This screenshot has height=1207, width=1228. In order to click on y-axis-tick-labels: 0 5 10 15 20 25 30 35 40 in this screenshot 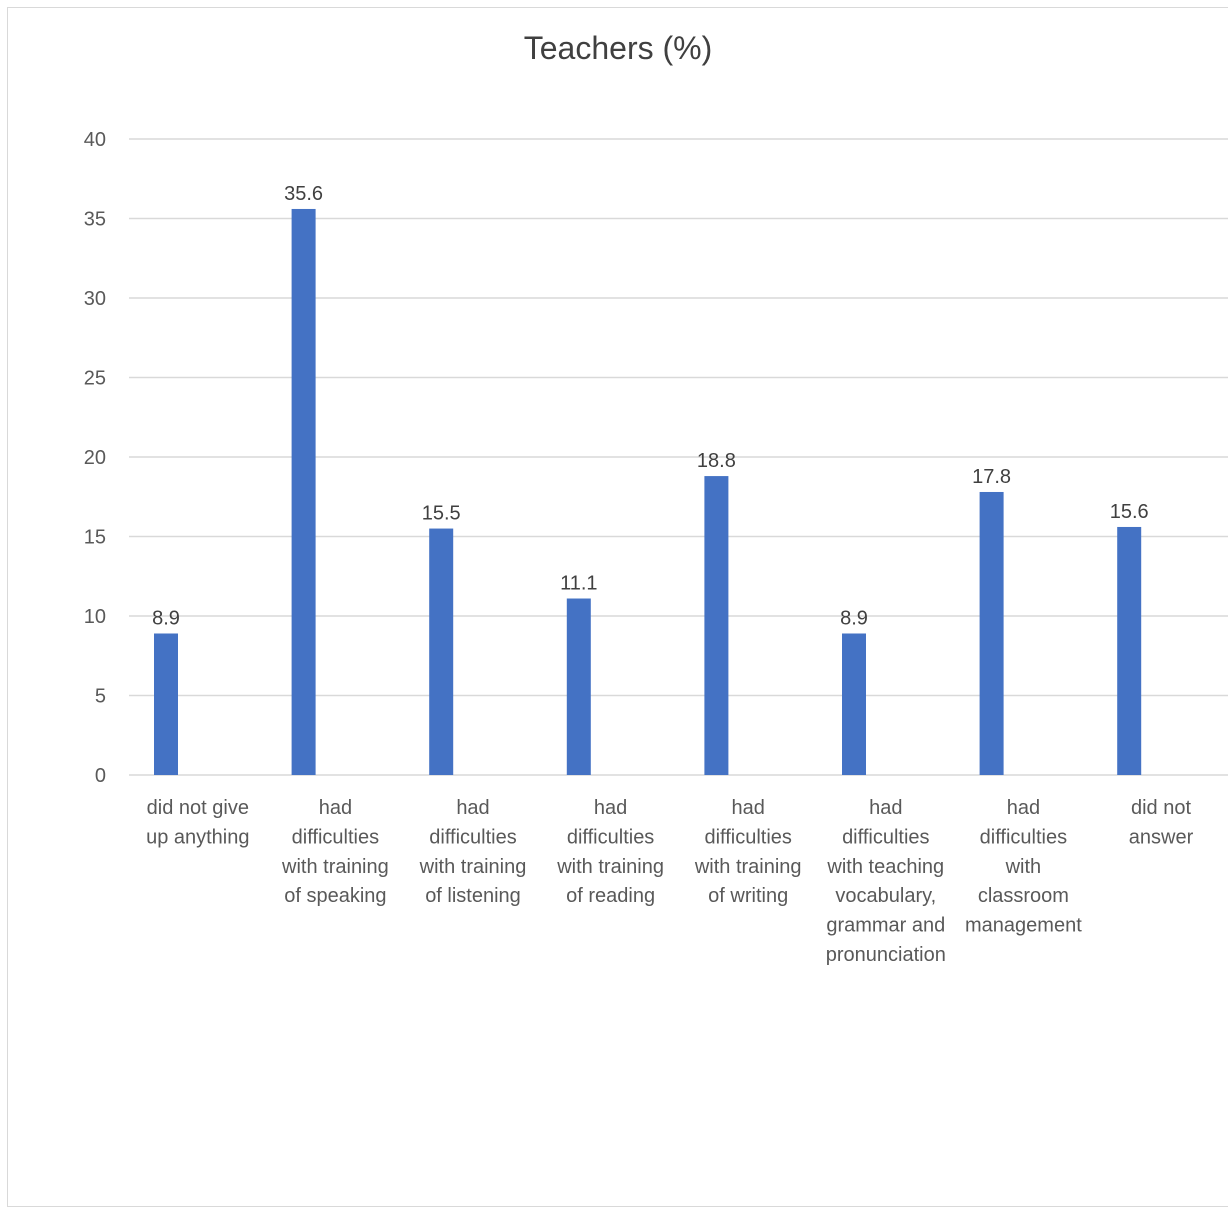, I will do `click(95, 458)`.